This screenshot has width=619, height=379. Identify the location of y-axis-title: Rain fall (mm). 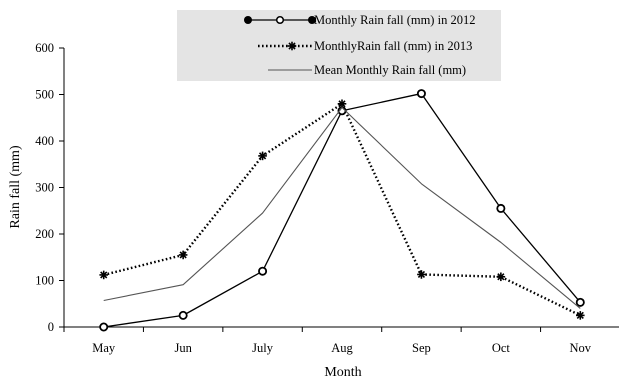
(15, 187).